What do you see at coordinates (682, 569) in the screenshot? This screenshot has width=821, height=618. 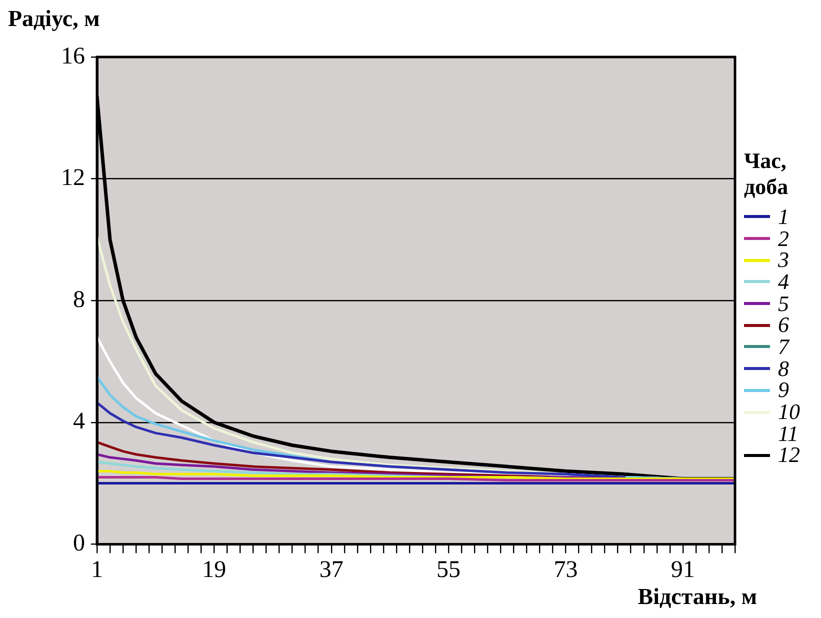 I see `x-tick-label: 91` at bounding box center [682, 569].